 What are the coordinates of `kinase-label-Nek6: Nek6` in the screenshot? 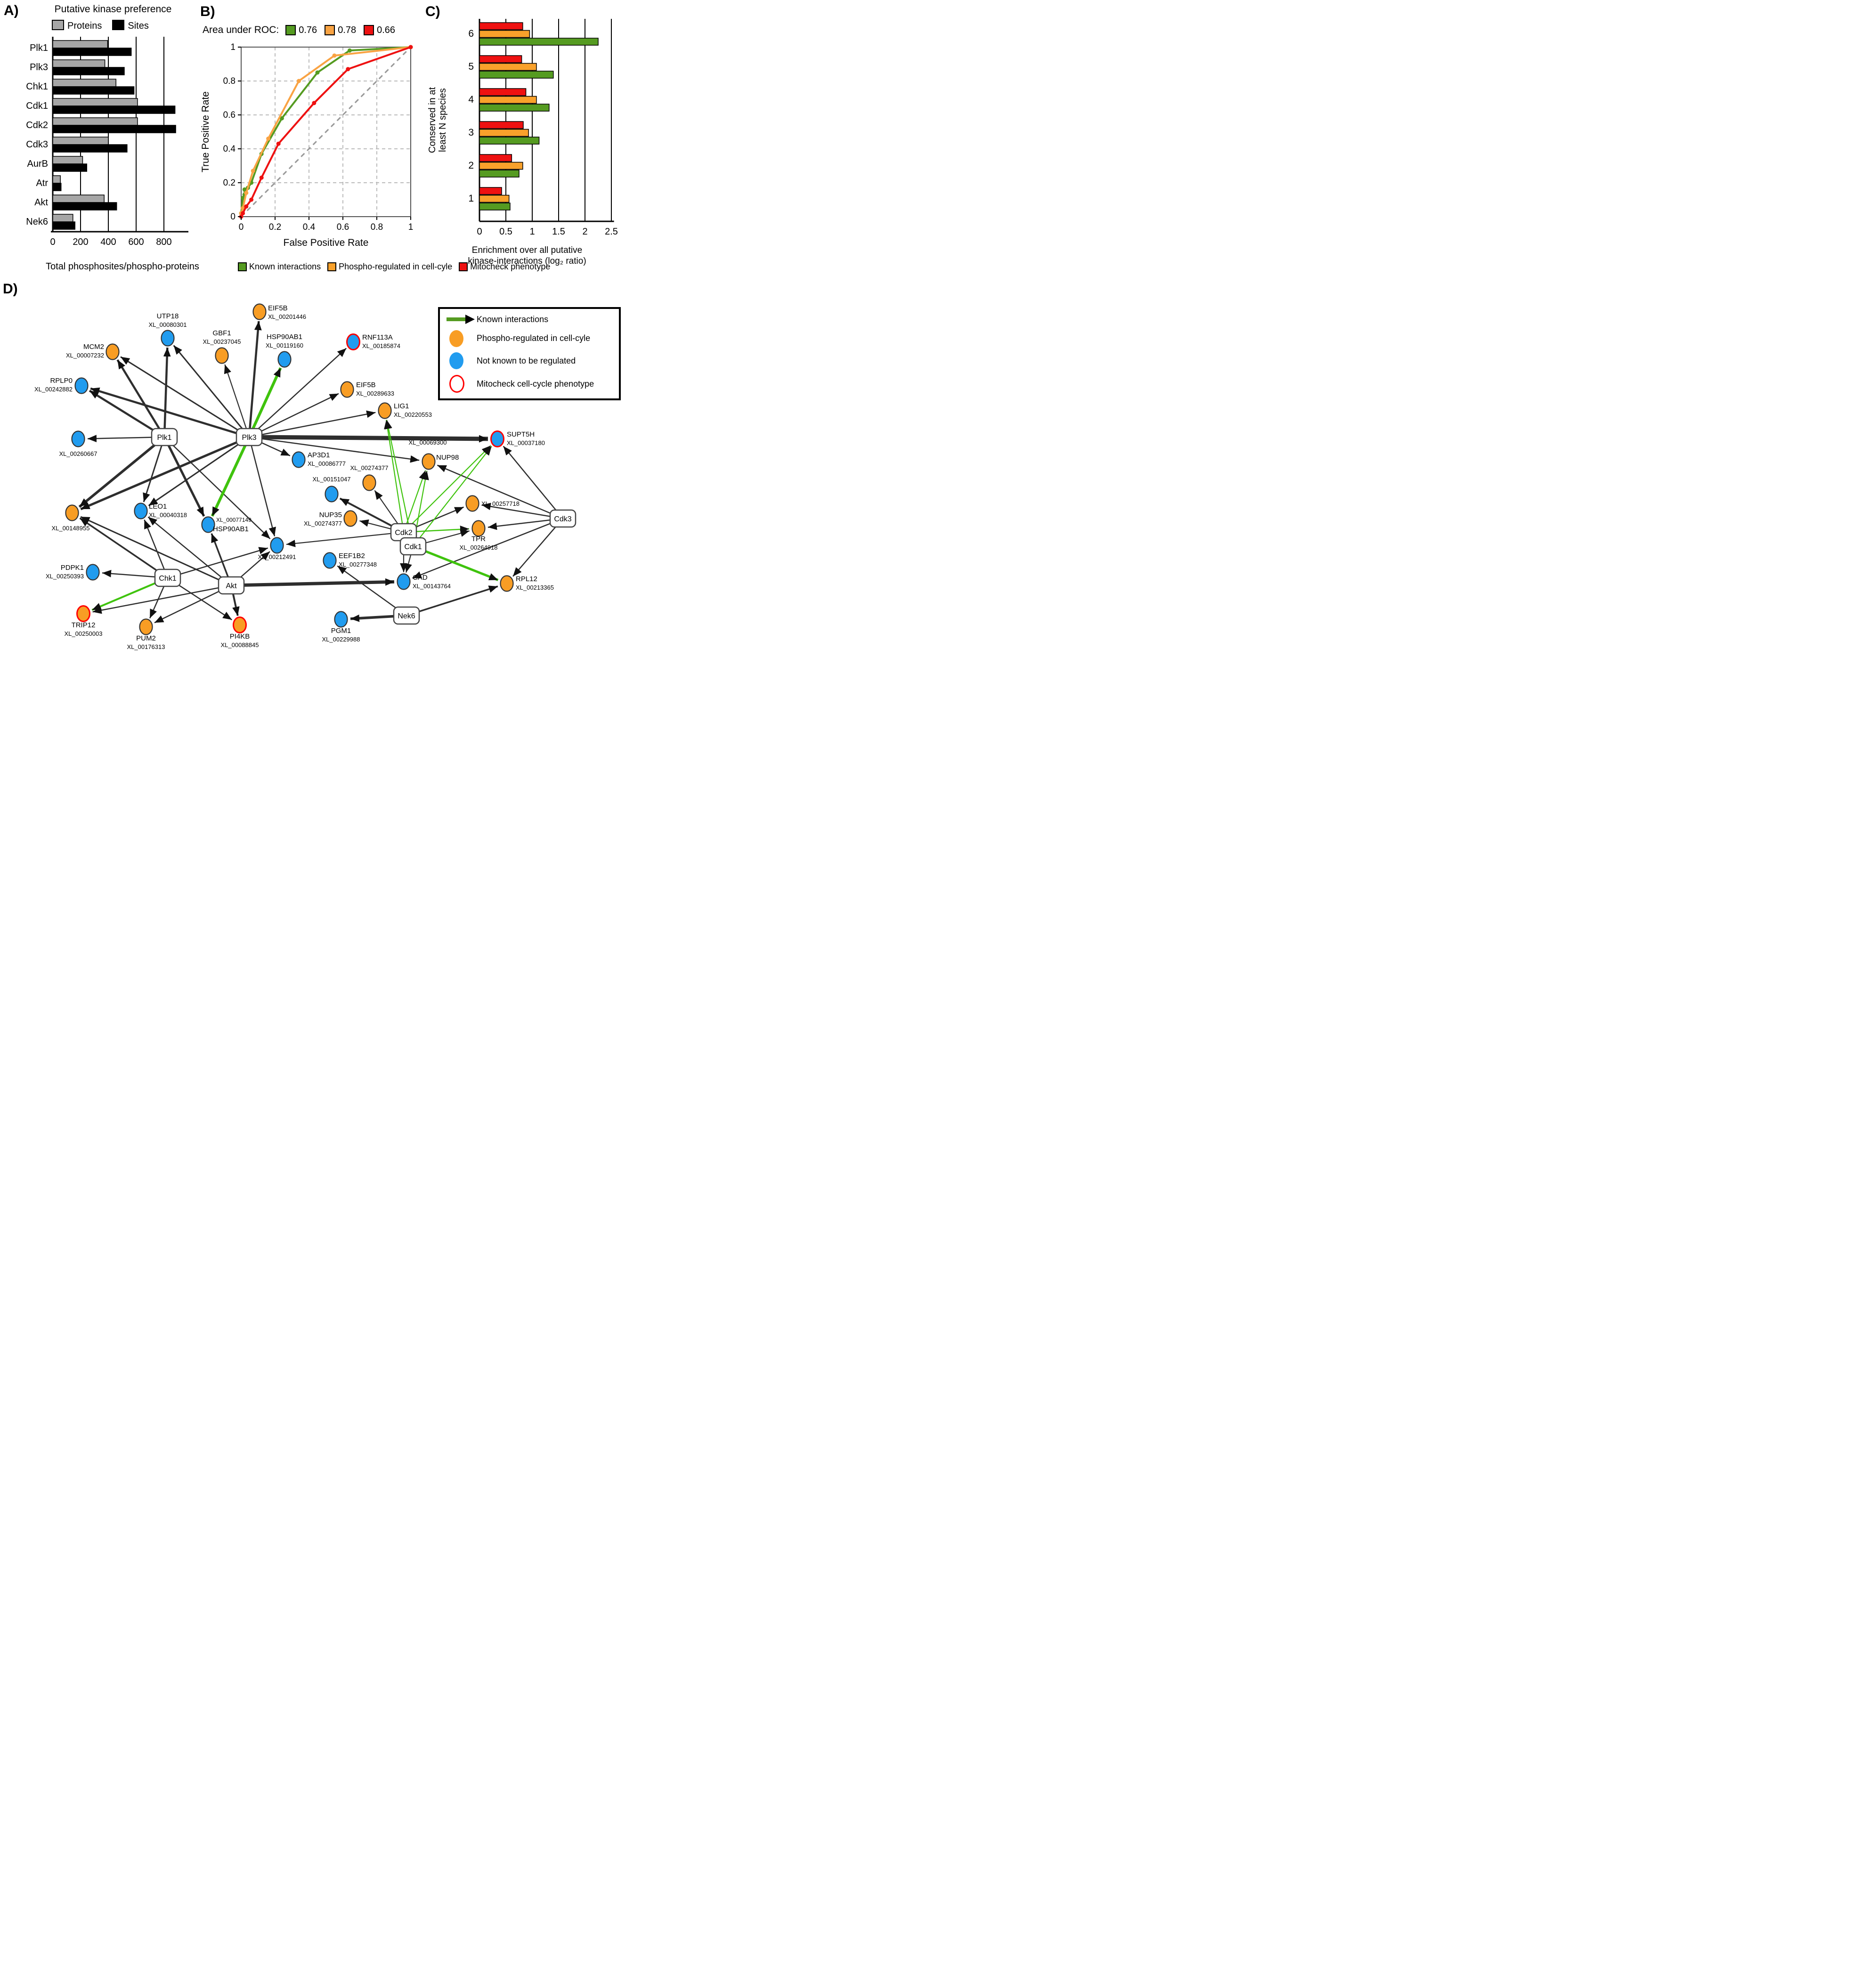 It's located at (406, 616).